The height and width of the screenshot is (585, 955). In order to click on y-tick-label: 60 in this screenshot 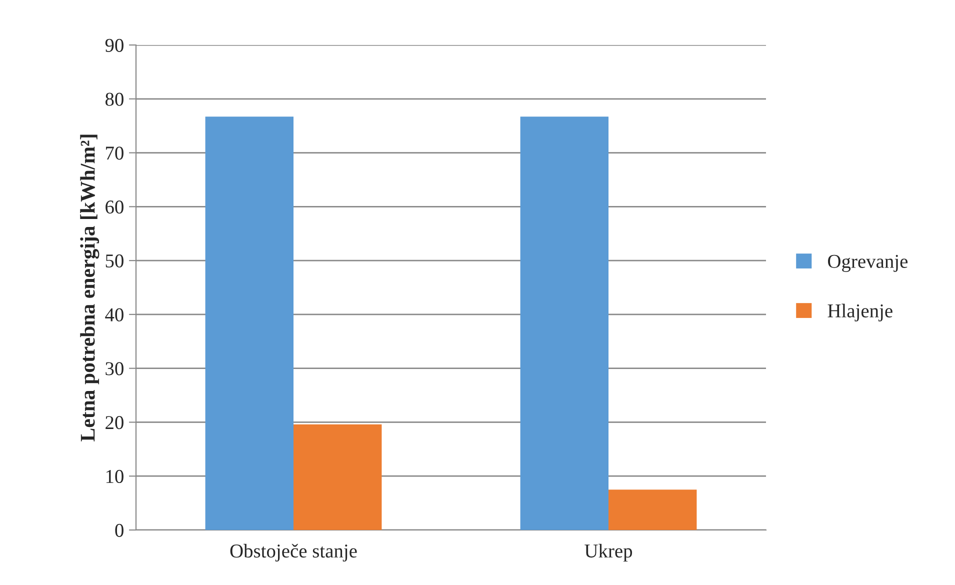, I will do `click(115, 207)`.